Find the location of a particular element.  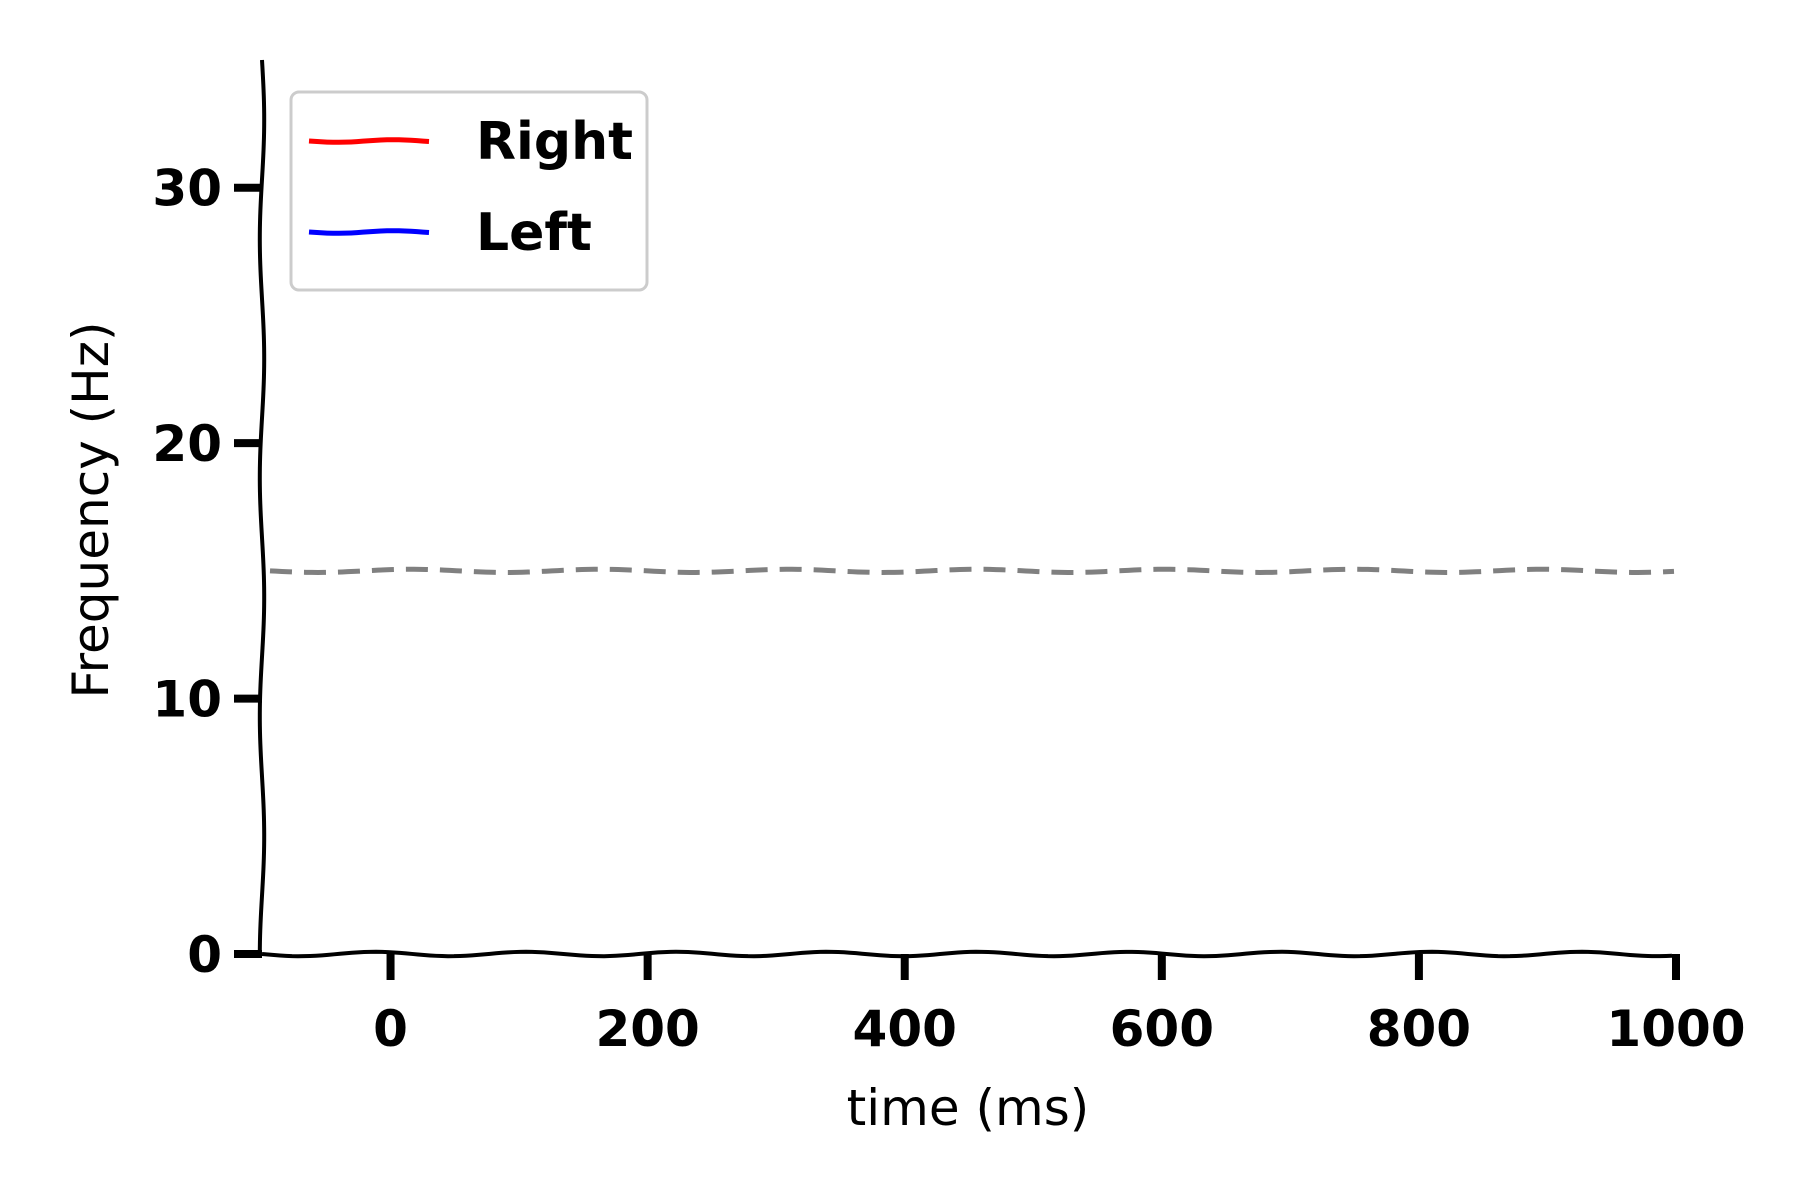

y-ticks: 0 10 20 30 is located at coordinates (207, 572).